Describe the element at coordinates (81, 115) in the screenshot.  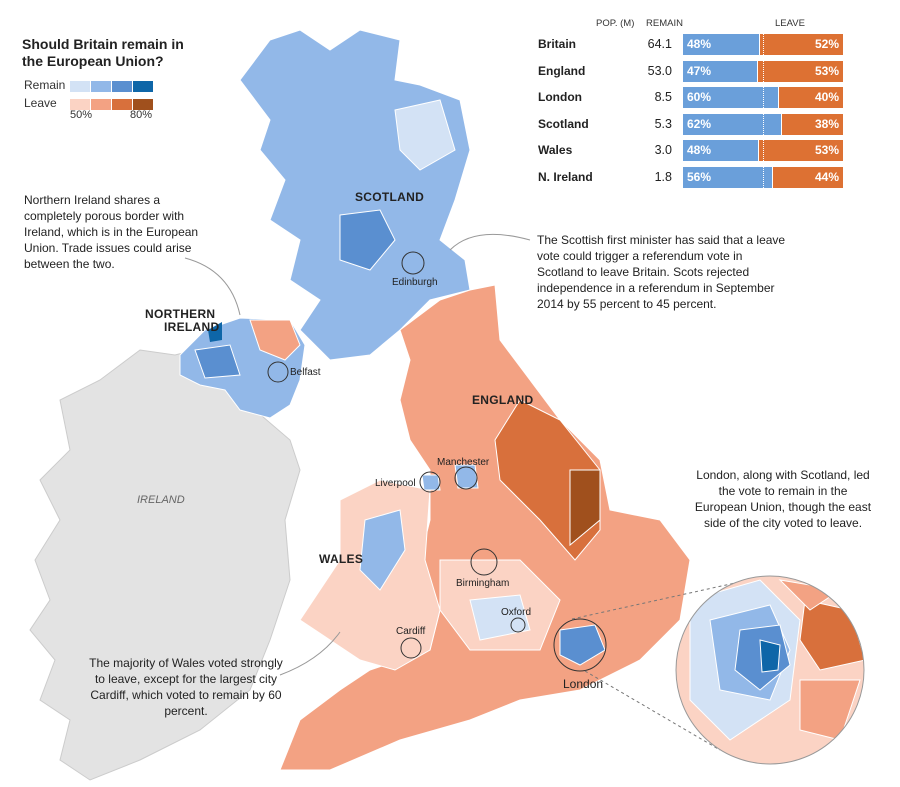
I see `legend-tick-low: 50%` at that location.